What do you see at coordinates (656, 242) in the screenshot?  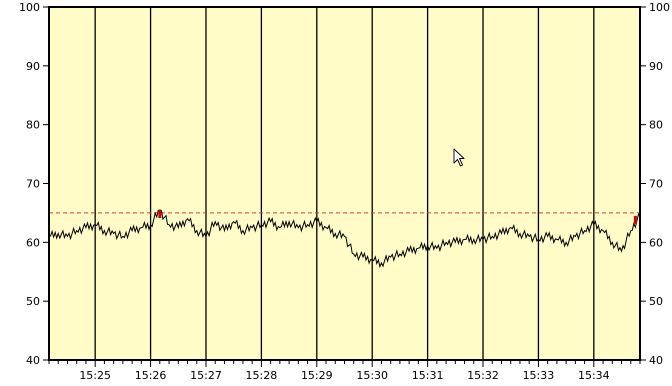 I see `y-tick-label-right: 60` at bounding box center [656, 242].